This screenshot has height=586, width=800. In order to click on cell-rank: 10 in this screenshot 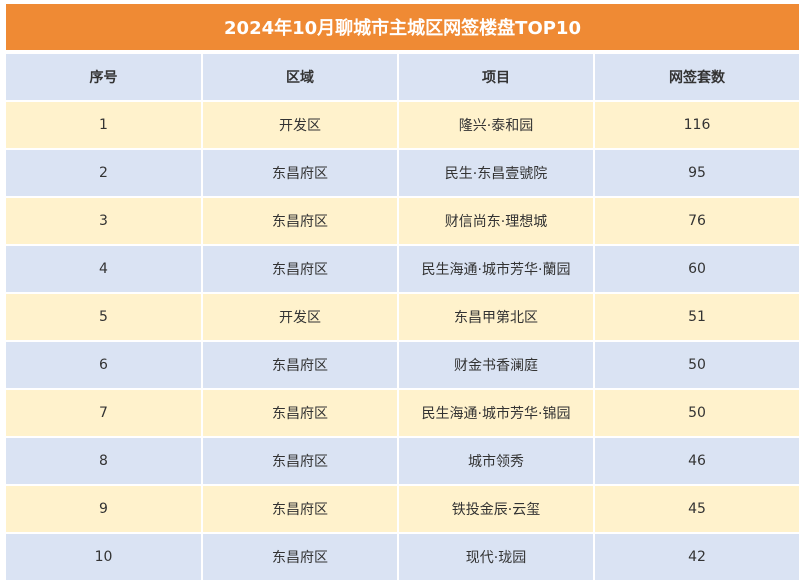, I will do `click(104, 557)`.